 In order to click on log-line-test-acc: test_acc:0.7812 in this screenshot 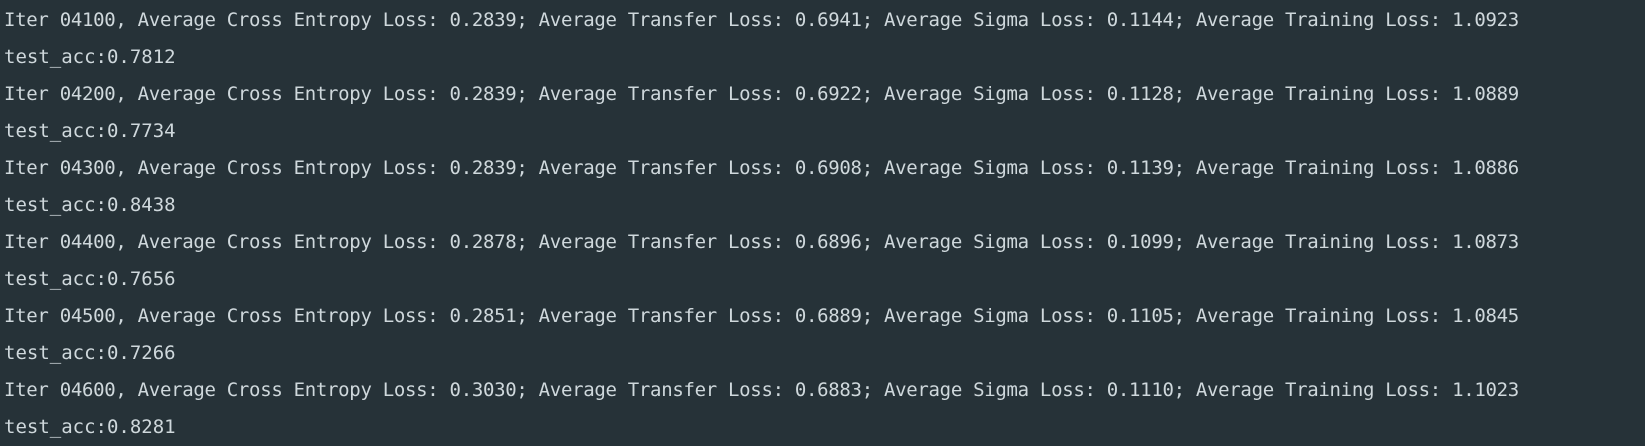, I will do `click(90, 57)`.